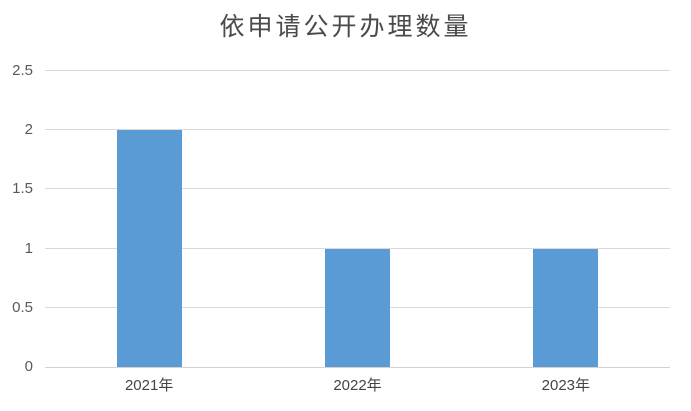 The image size is (691, 411). I want to click on y-tick-label: 2, so click(28, 130).